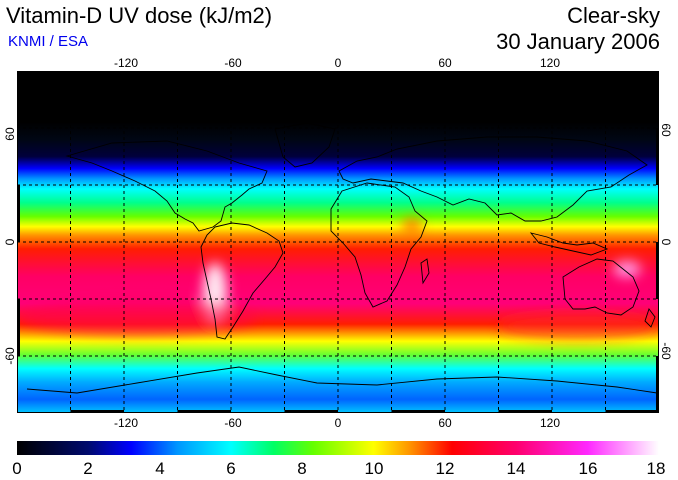 This screenshot has width=678, height=480. What do you see at coordinates (516, 468) in the screenshot?
I see `colorbar-tick-label: 14` at bounding box center [516, 468].